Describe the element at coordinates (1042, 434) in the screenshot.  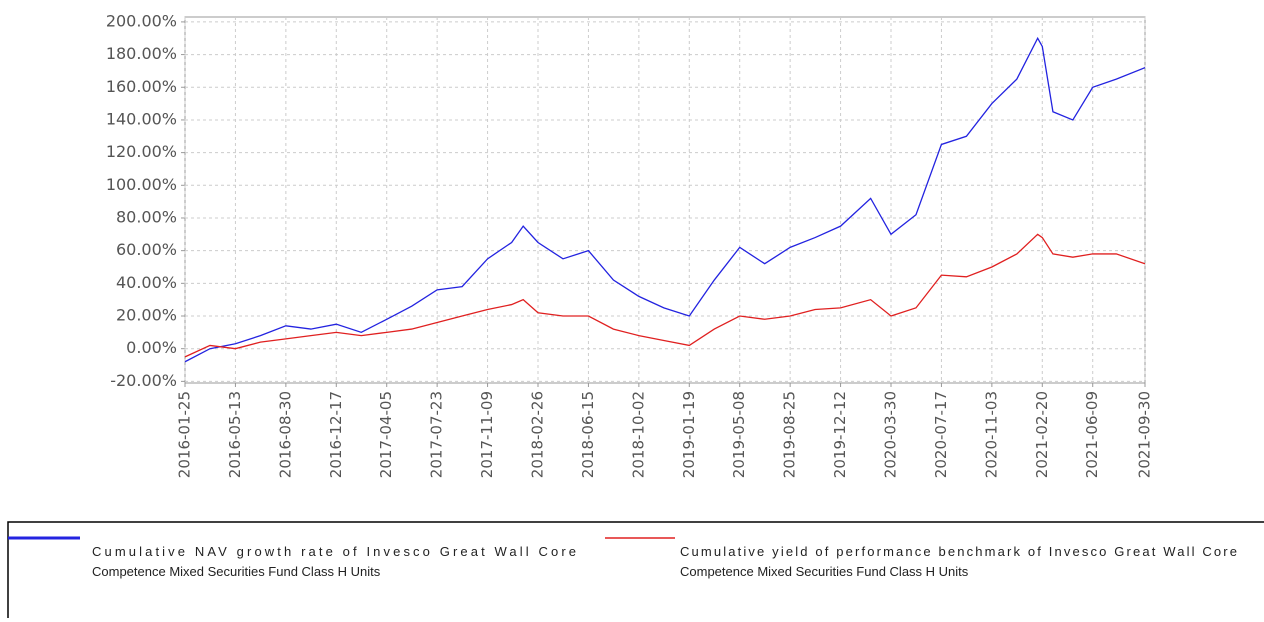
I see `x-tick-label: 2021-02-20` at that location.